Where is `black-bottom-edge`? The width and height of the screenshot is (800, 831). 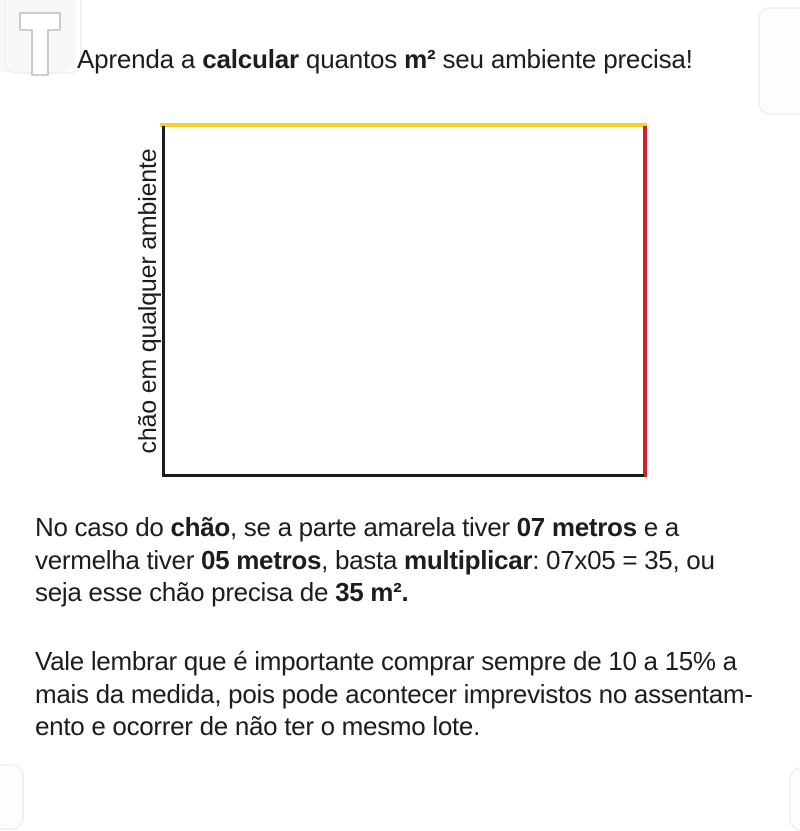 black-bottom-edge is located at coordinates (403, 475).